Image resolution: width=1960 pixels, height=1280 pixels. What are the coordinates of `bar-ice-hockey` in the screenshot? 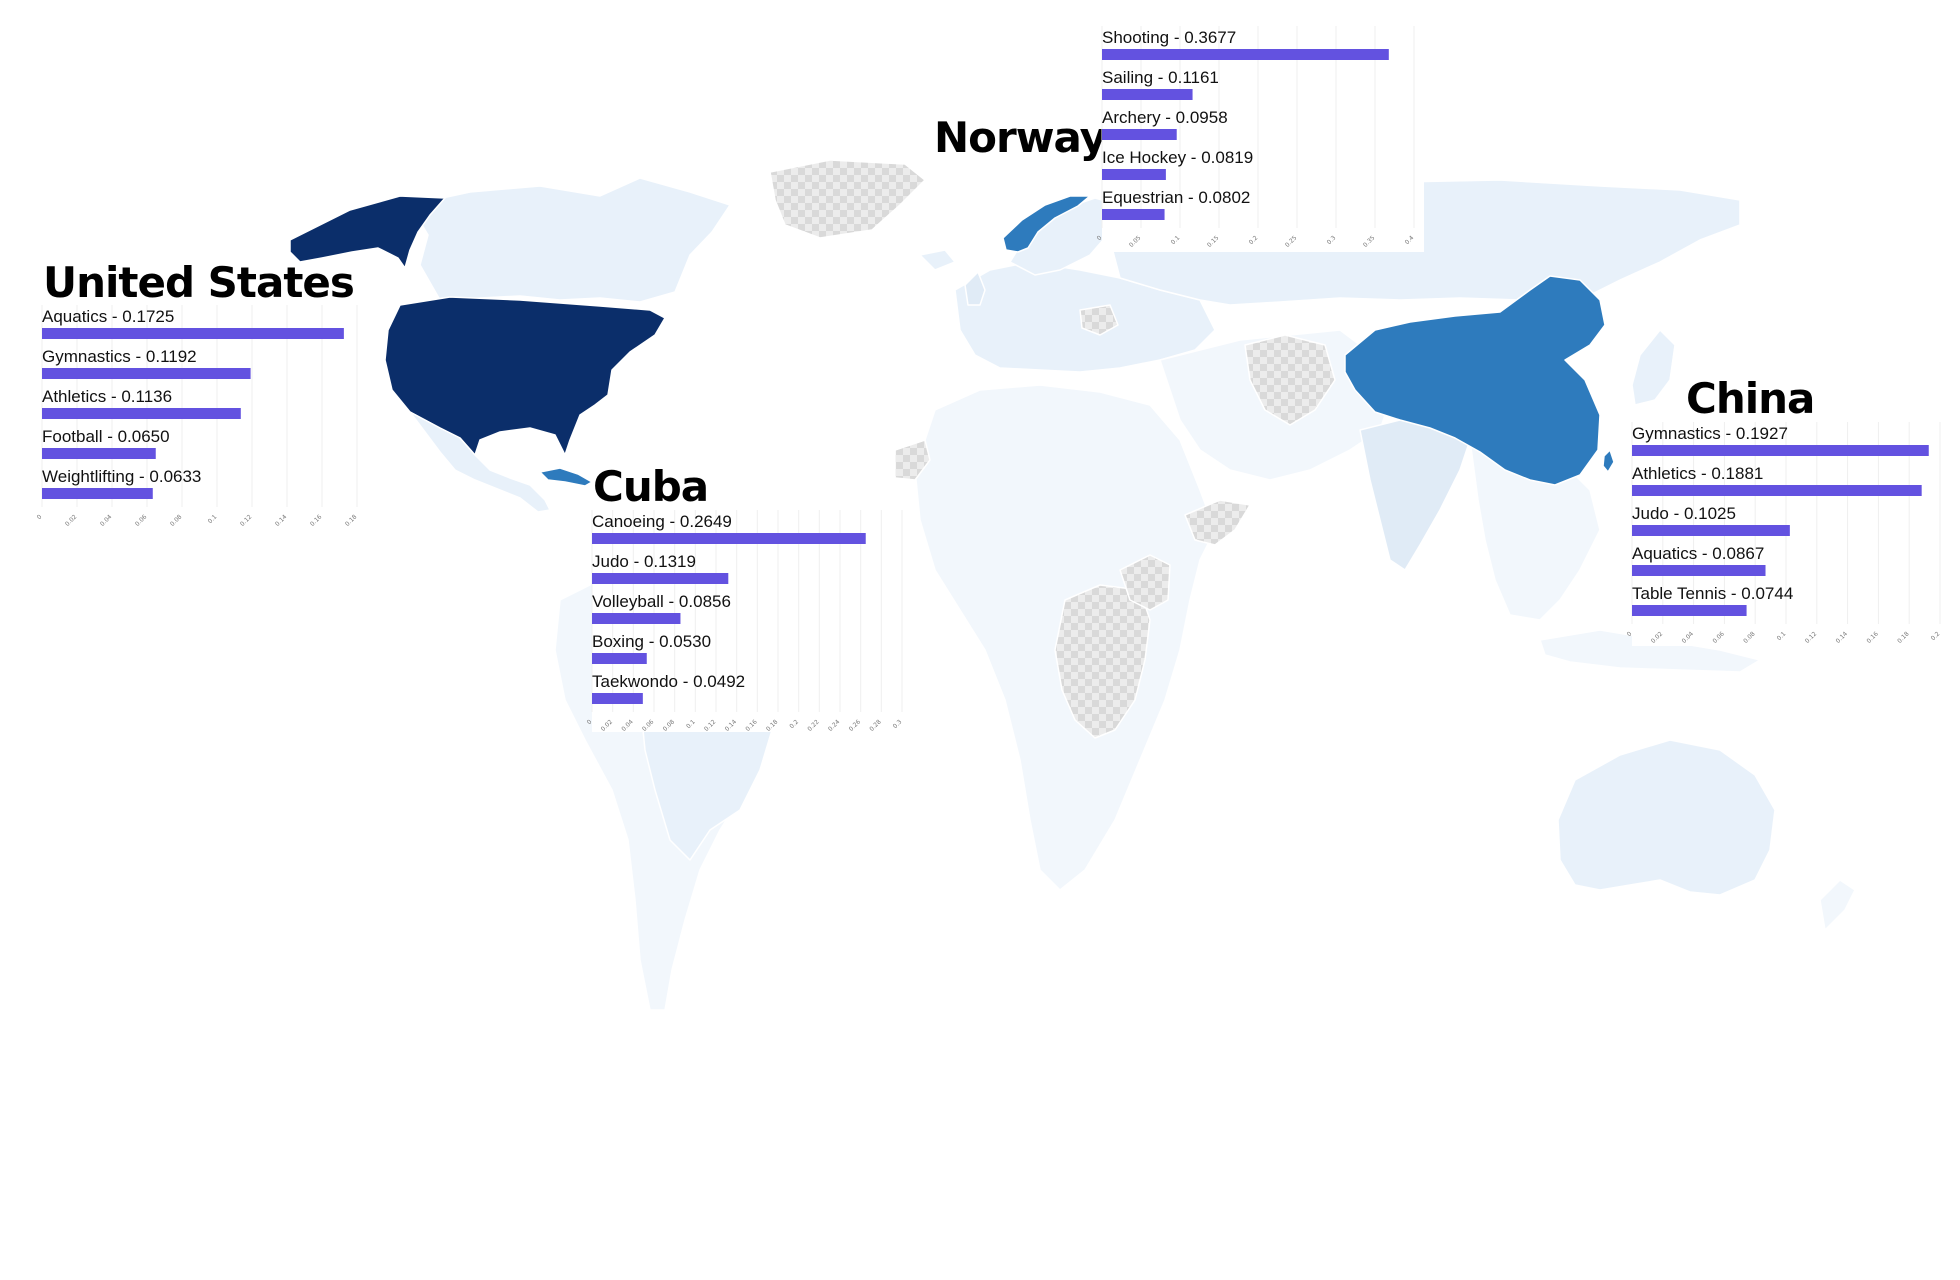 It's located at (1134, 174).